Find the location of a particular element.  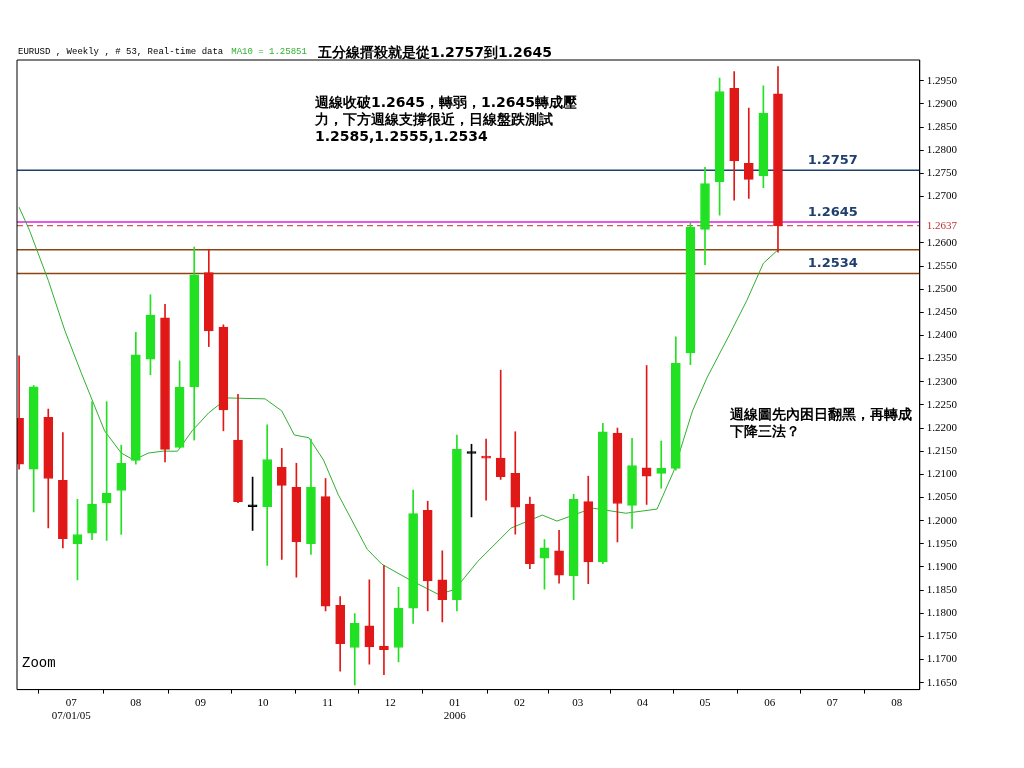

ref-line-label: 1.2637 is located at coordinates (942, 224).